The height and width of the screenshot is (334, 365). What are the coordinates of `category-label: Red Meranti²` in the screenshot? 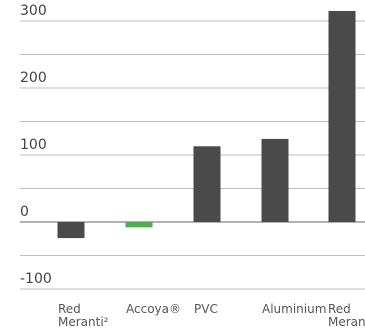 It's located at (83, 315).